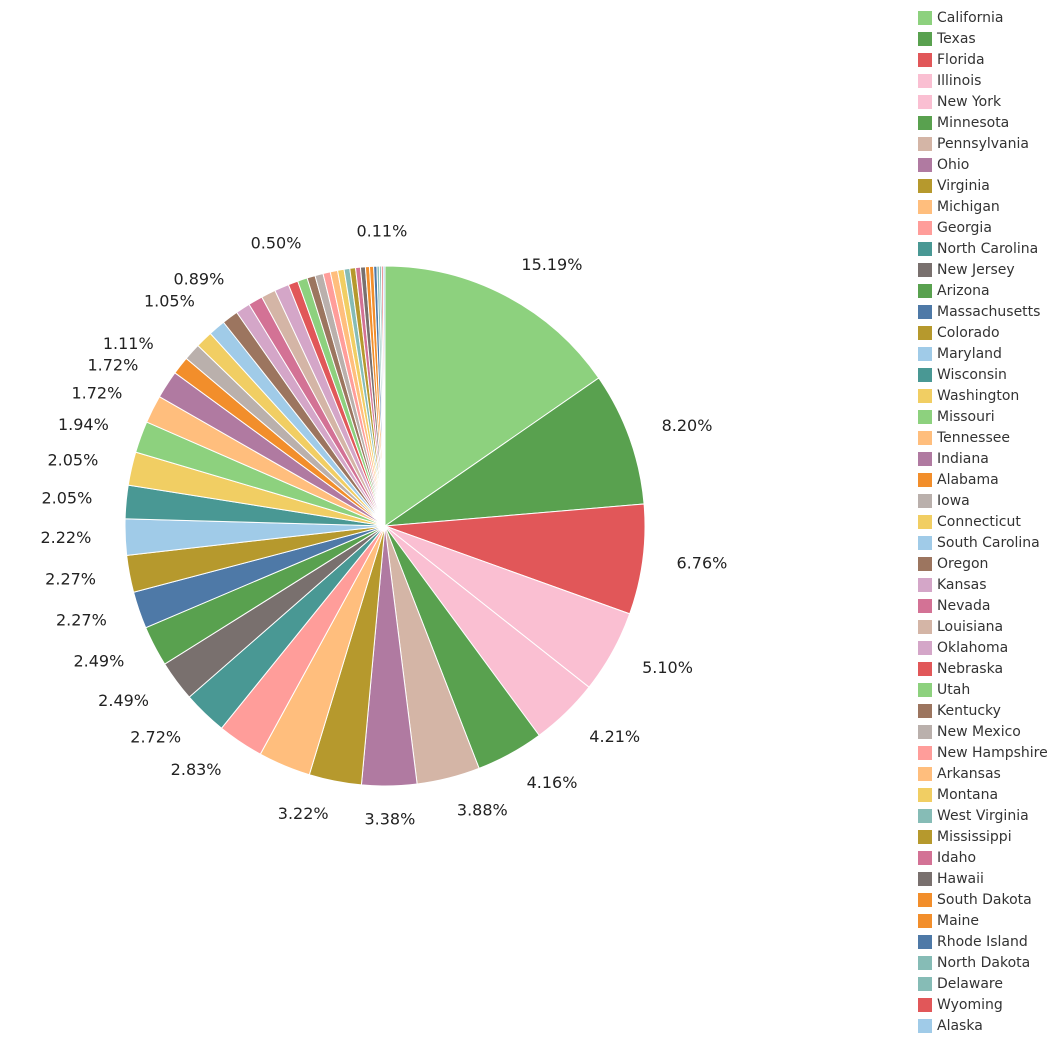 Image resolution: width=1054 pixels, height=1039 pixels. I want to click on legend-item-north-carolina: North Carolina, so click(983, 248).